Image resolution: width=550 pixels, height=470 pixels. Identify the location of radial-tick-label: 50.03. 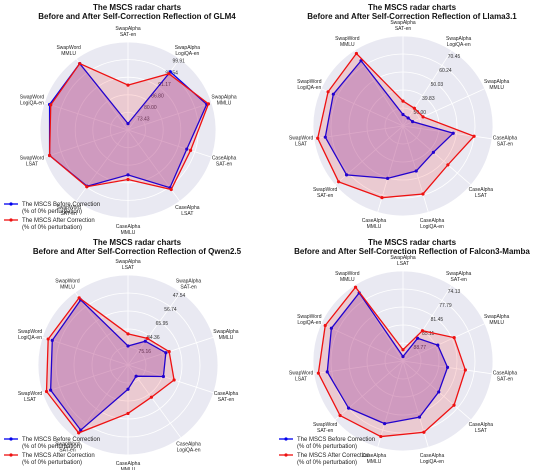
(437, 85).